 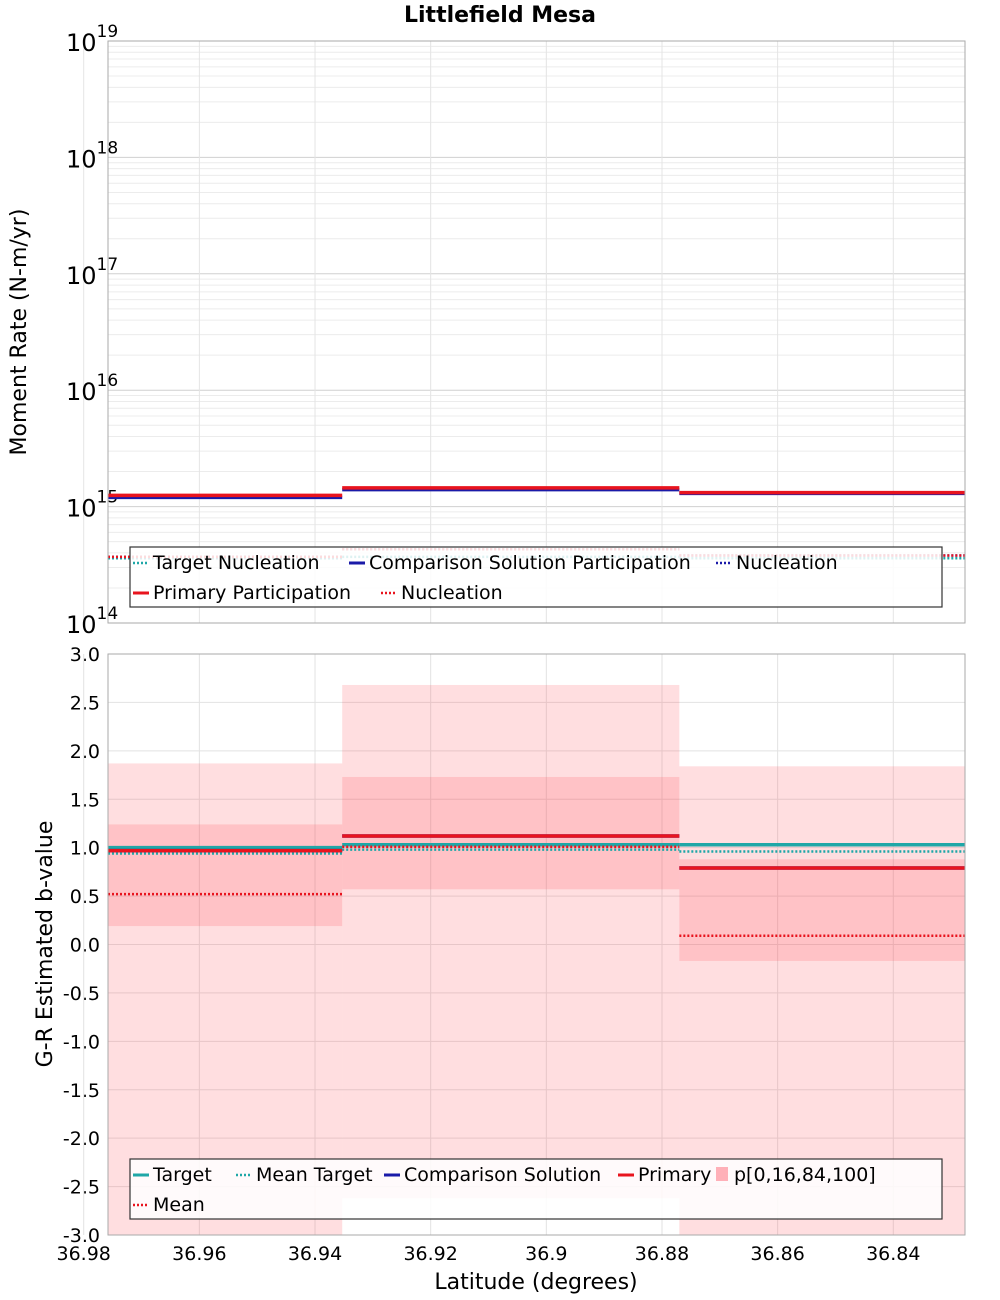 I want to click on y-tick-label: 0.0, so click(x=85, y=946).